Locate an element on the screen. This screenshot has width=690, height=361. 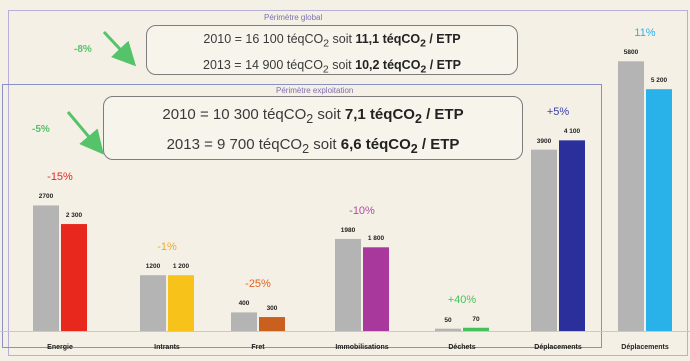
category-label-5: Déplacements is located at coordinates (558, 347).